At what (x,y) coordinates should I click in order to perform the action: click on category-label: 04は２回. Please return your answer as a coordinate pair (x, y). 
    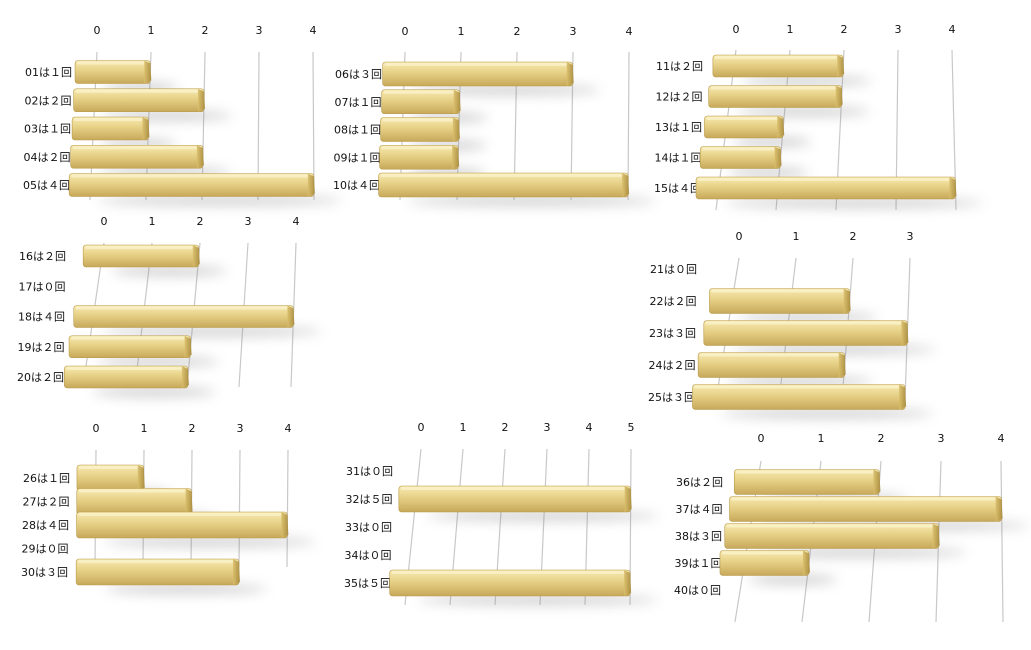
    Looking at the image, I should click on (47, 157).